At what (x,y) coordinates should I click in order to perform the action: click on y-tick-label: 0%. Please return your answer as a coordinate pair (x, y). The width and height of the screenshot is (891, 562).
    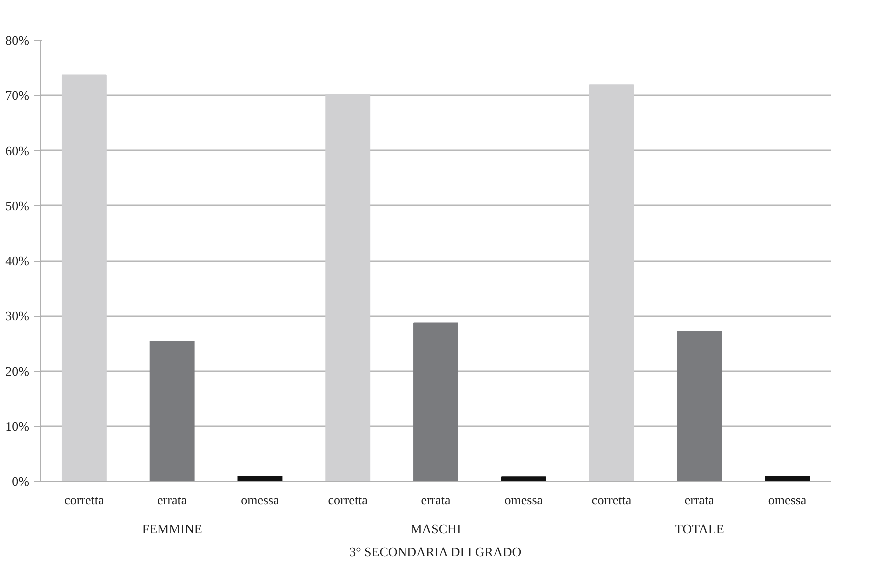
    Looking at the image, I should click on (21, 481).